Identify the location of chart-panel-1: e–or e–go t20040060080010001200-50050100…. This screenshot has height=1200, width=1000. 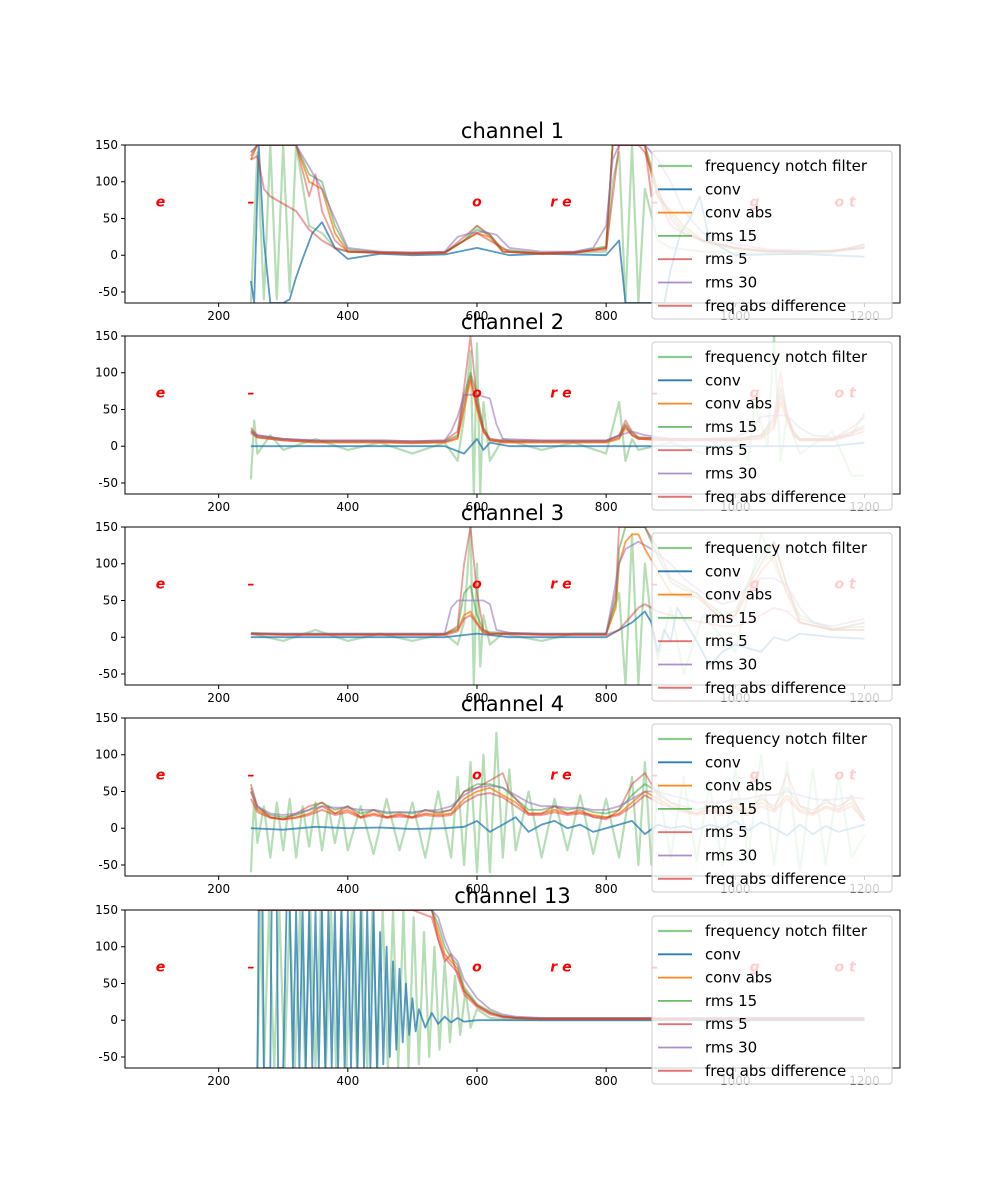
(498, 221).